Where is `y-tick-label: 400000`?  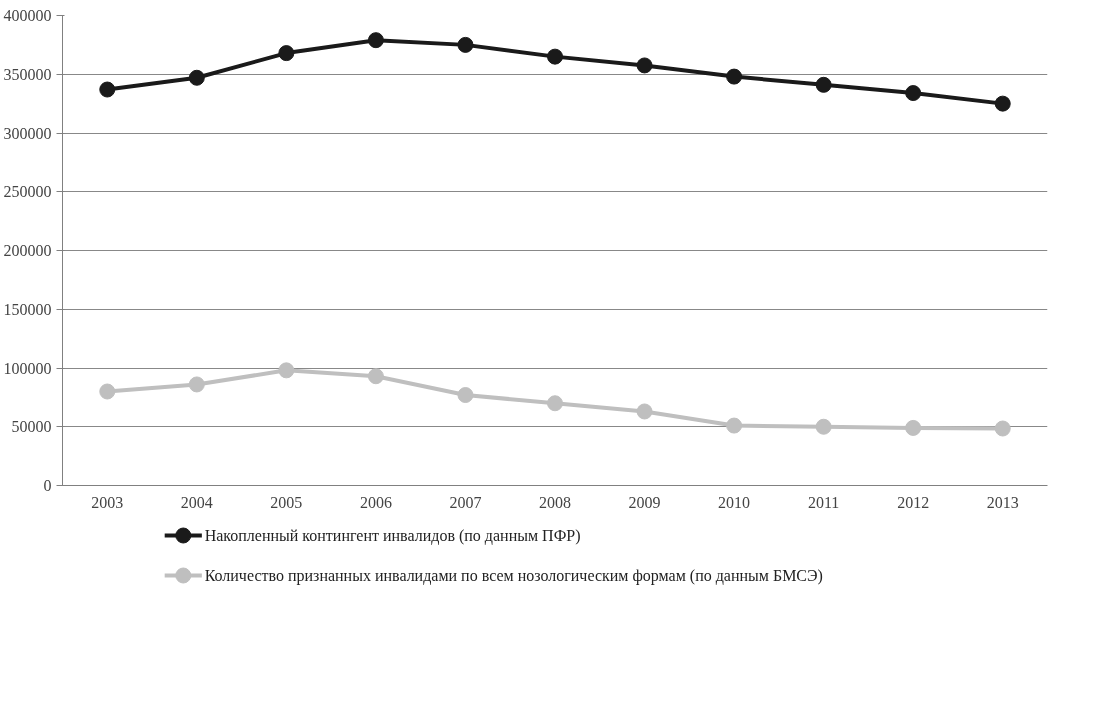 y-tick-label: 400000 is located at coordinates (27, 15).